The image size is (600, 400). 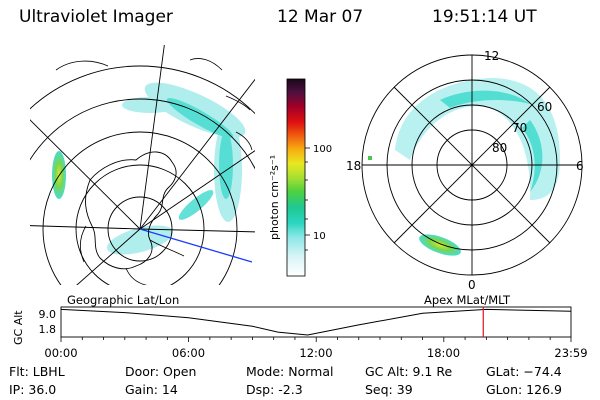 I want to click on altitude-series-line, so click(x=316, y=322).